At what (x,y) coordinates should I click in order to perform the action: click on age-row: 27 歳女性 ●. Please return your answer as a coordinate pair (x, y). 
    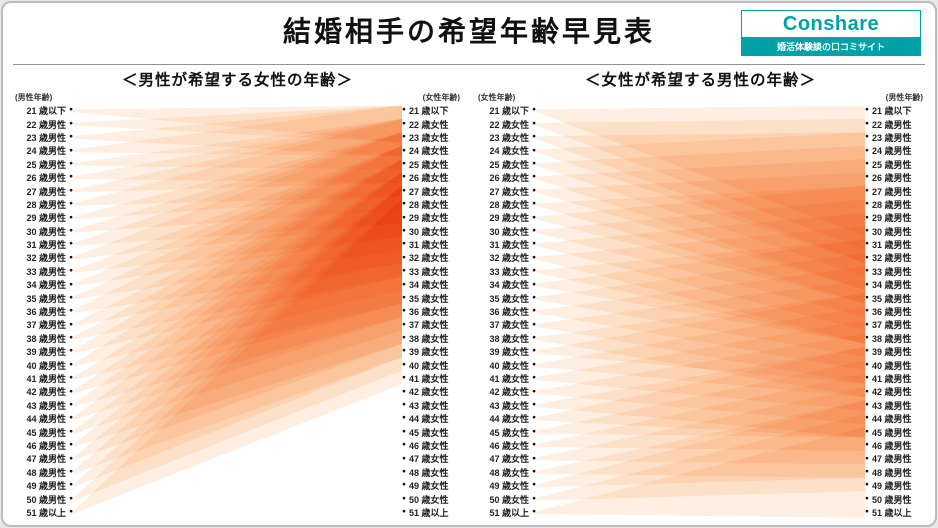
    Looking at the image, I should click on (506, 190).